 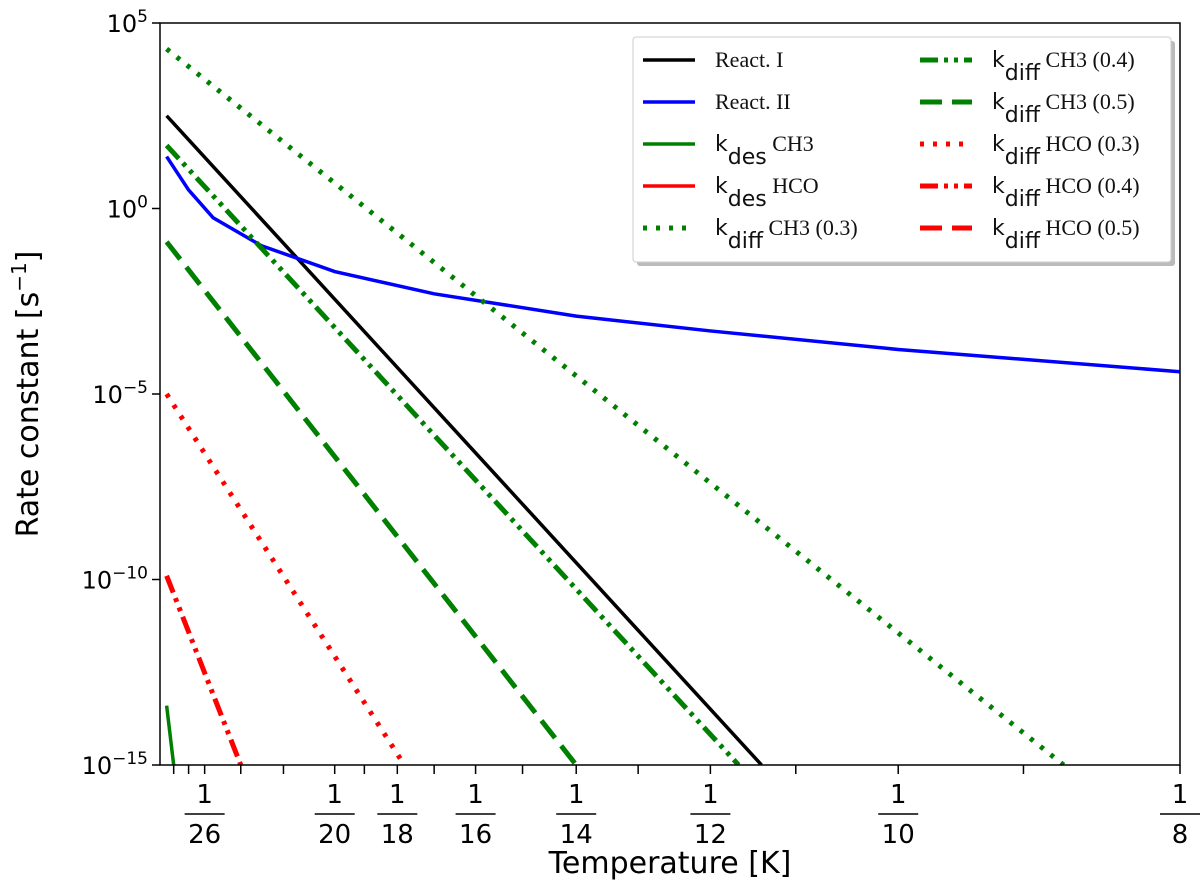 I want to click on svg-text: kdes CH3, so click(x=764, y=150).